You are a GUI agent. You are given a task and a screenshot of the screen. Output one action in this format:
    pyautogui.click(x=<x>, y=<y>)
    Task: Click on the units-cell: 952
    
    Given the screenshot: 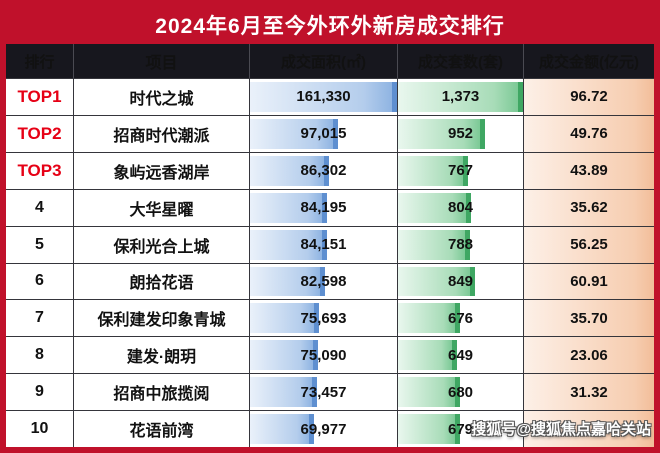 What is the action you would take?
    pyautogui.click(x=461, y=133)
    